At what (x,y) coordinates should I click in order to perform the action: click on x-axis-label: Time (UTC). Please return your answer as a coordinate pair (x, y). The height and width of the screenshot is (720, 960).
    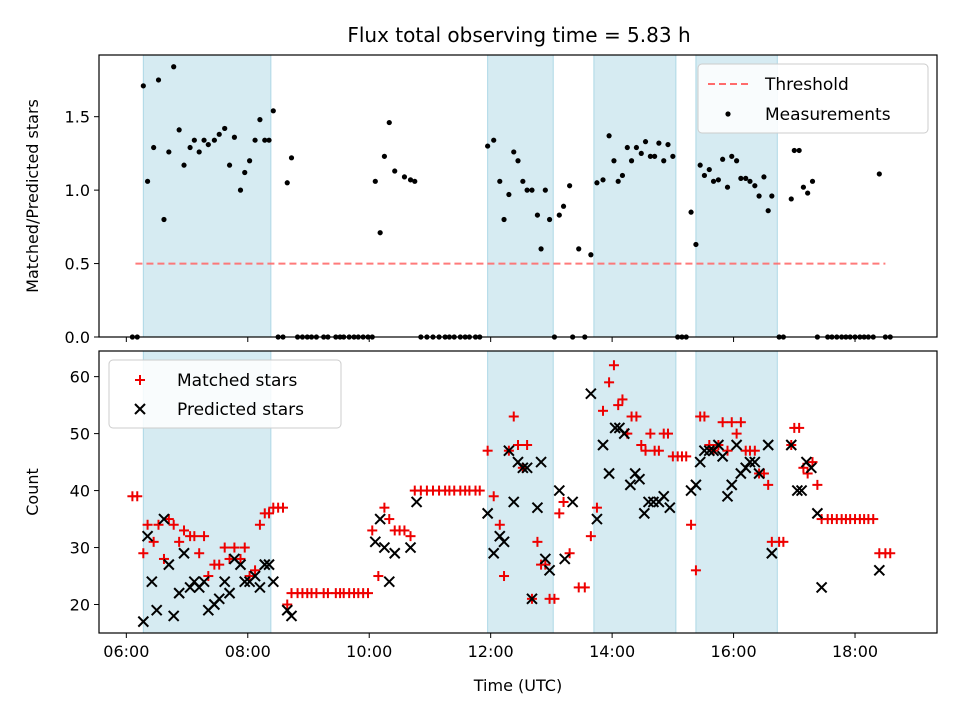
    Looking at the image, I should click on (517, 685).